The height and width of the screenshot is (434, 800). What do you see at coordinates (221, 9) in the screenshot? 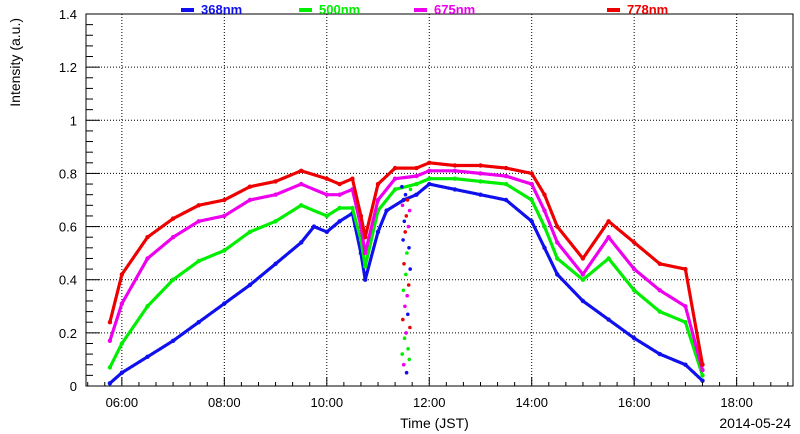
I see `legend-label-368nm: 368nm` at bounding box center [221, 9].